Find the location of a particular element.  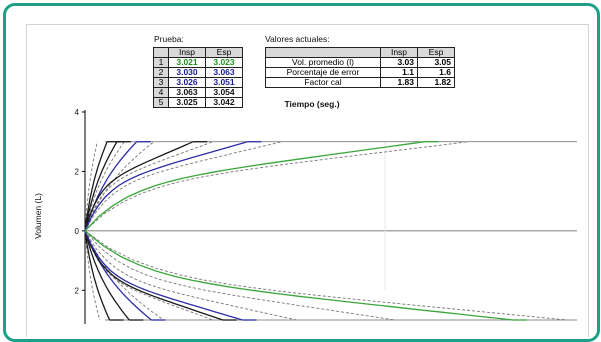

valores-header-insp: Insp is located at coordinates (399, 52).